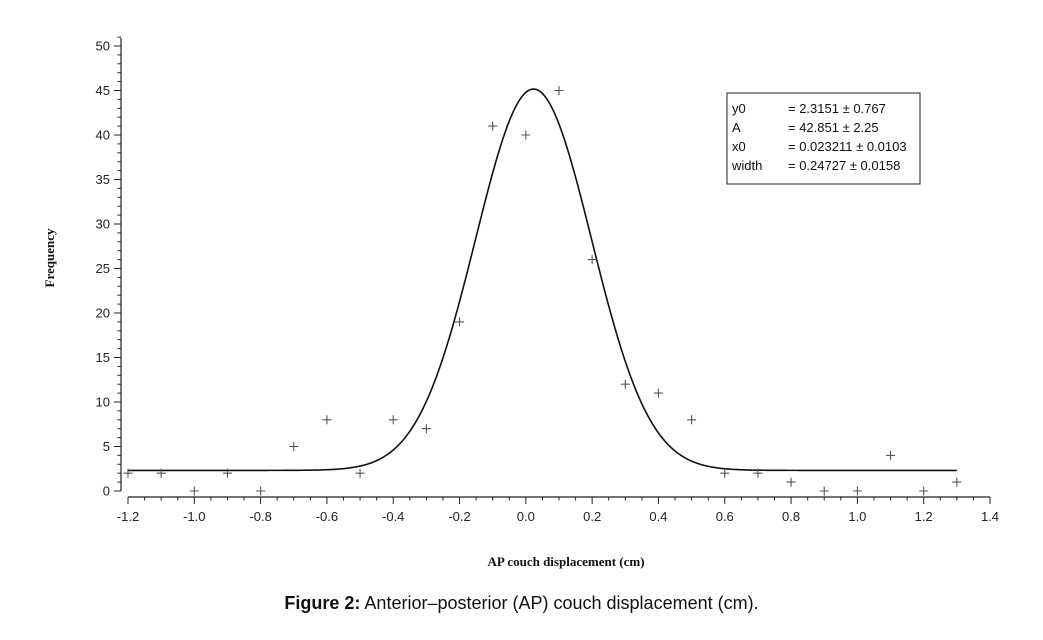  Describe the element at coordinates (103, 135) in the screenshot. I see `y-tick-label: 40` at that location.